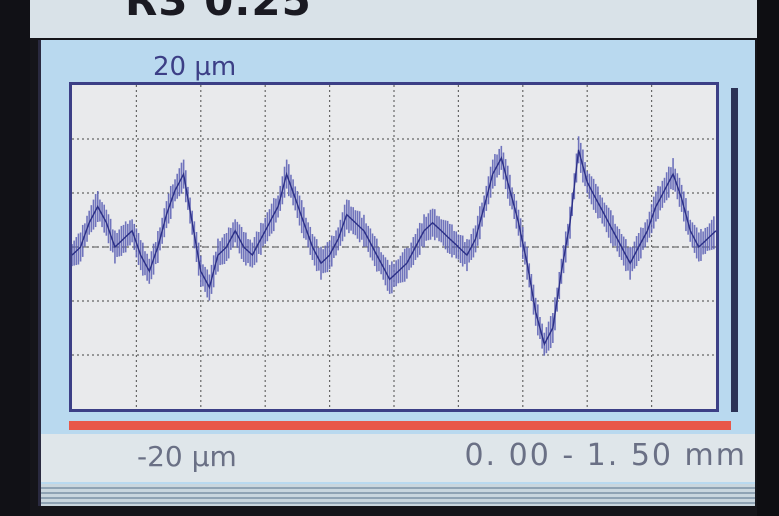  I want to click on left-bezel, so click(15, 258).